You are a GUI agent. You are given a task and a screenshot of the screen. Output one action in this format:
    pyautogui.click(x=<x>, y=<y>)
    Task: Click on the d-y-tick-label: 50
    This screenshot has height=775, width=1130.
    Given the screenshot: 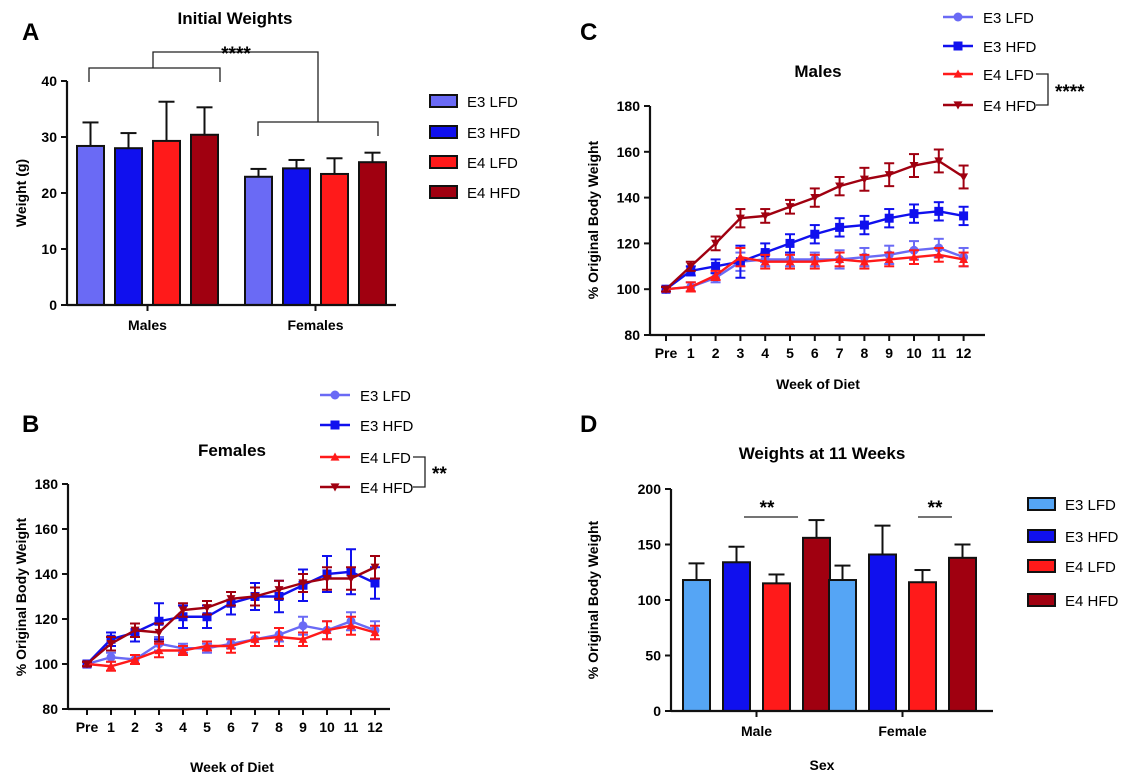 What is the action you would take?
    pyautogui.click(x=653, y=656)
    